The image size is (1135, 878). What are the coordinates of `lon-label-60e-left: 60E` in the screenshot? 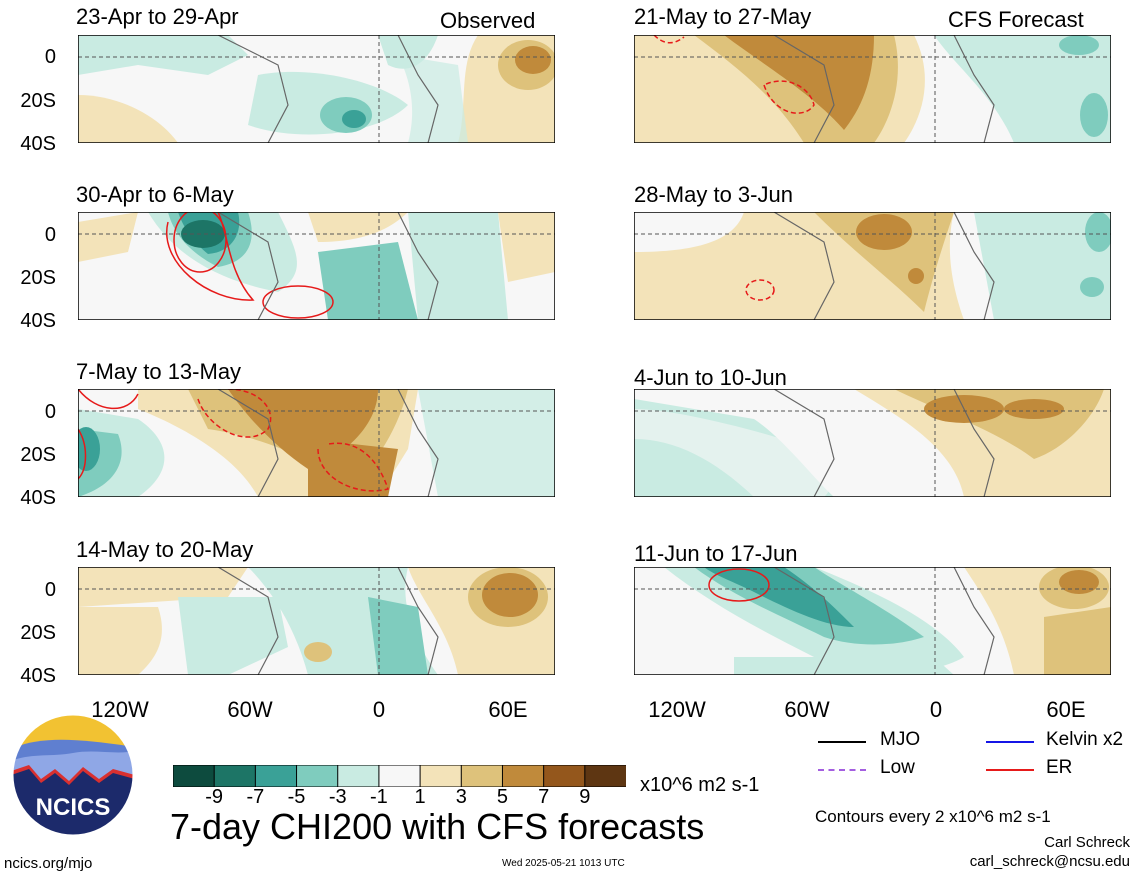 It's located at (508, 709).